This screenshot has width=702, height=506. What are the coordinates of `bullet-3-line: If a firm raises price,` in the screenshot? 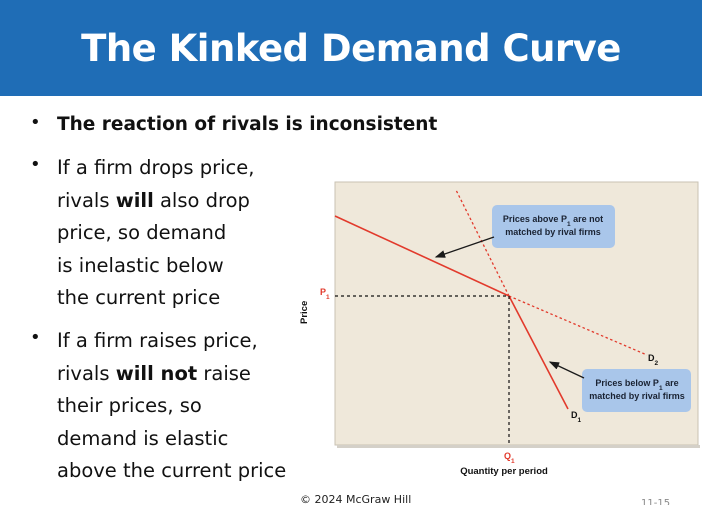 It's located at (157, 340).